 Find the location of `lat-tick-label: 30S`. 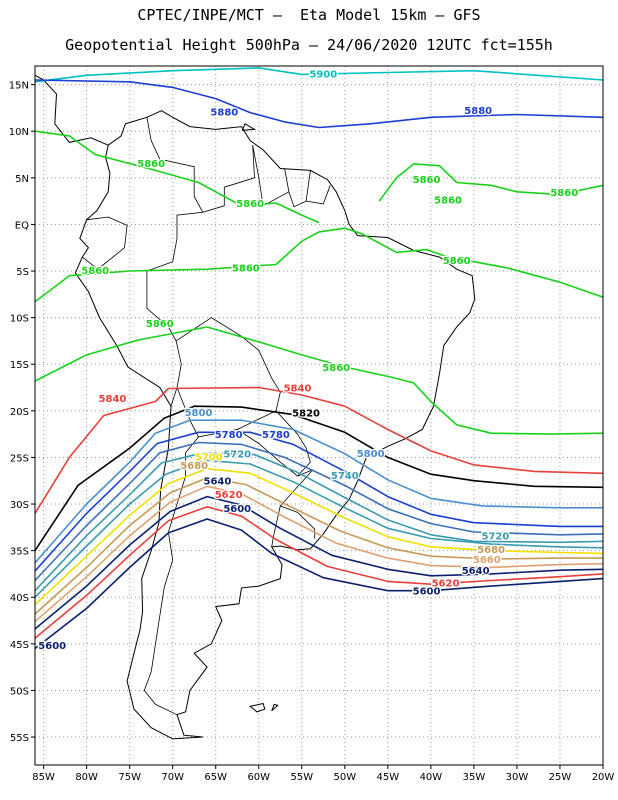

lat-tick-label: 30S is located at coordinates (19, 505).